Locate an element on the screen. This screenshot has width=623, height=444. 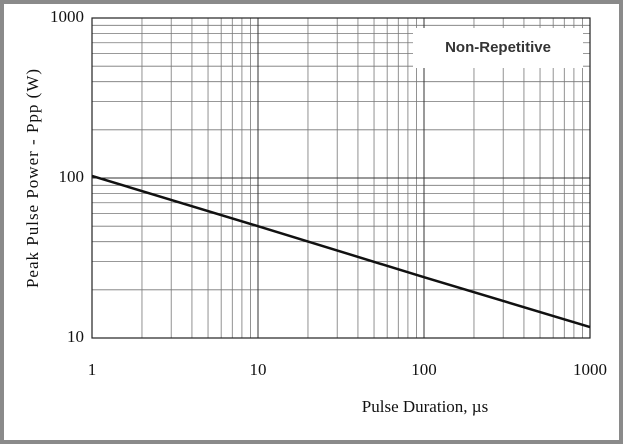
annotation: Non-Repetitive is located at coordinates (498, 47).